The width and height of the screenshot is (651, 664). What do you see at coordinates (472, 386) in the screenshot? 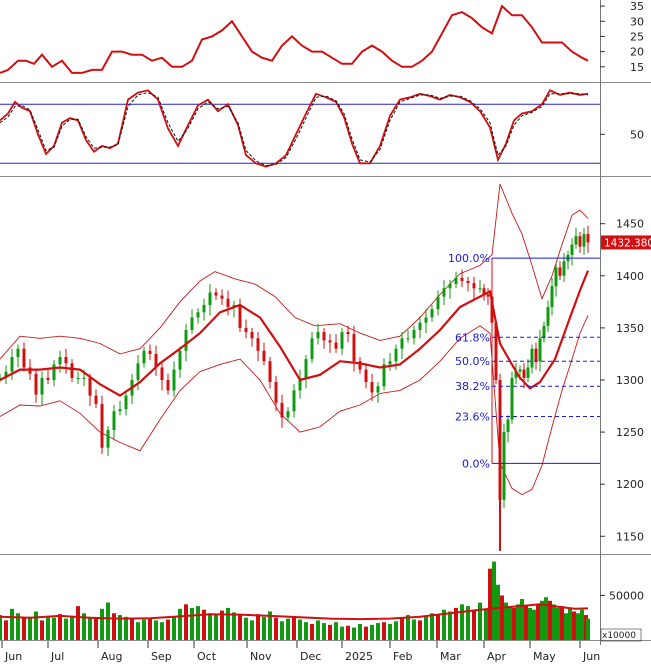
I see `fibonacci-level-label: 38.2%` at bounding box center [472, 386].